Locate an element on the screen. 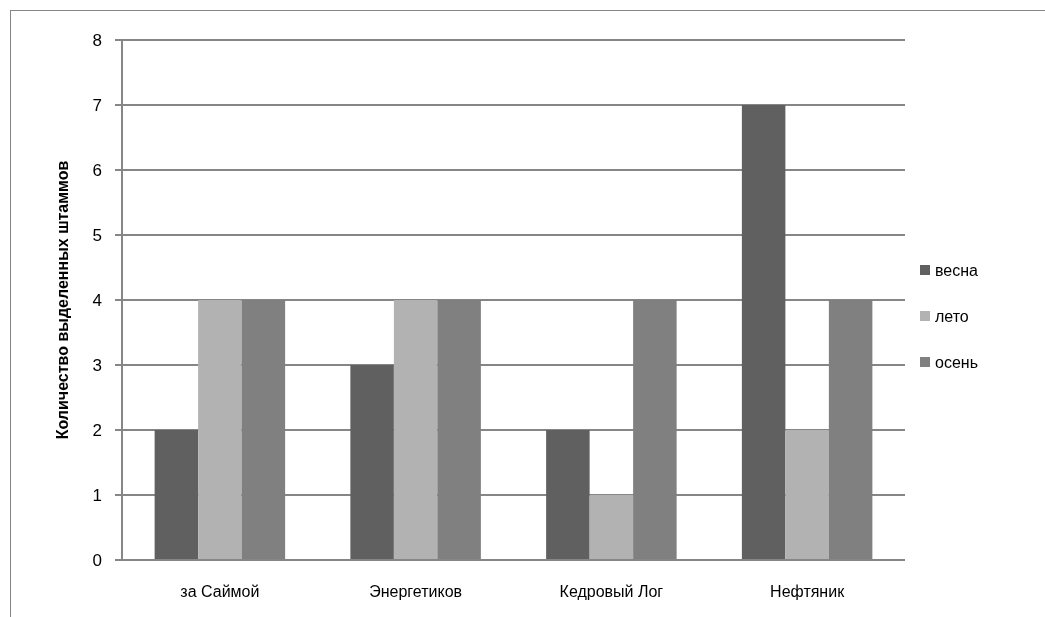 This screenshot has width=1045, height=617. y-tick-label: 6 is located at coordinates (97, 170).